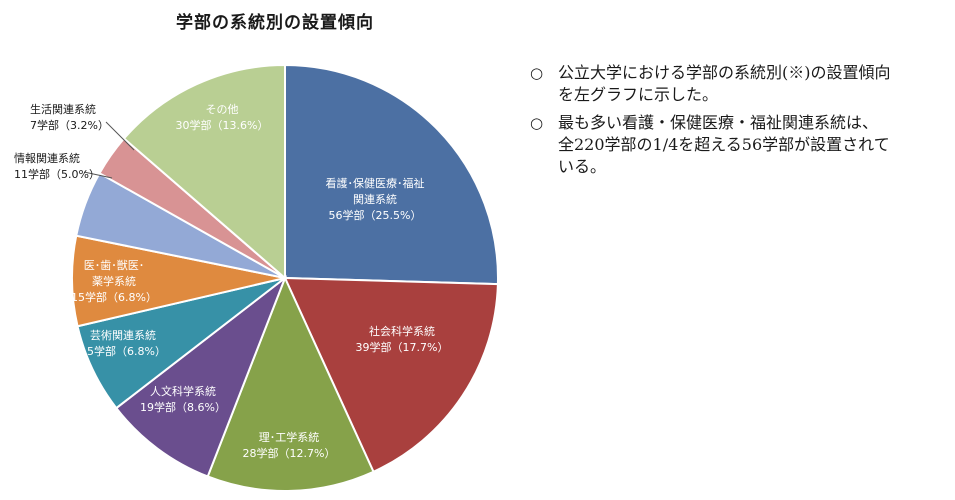 Image resolution: width=955 pixels, height=500 pixels. Describe the element at coordinates (375, 215) in the screenshot. I see `slice-label: 56学部（25.5%）` at that location.